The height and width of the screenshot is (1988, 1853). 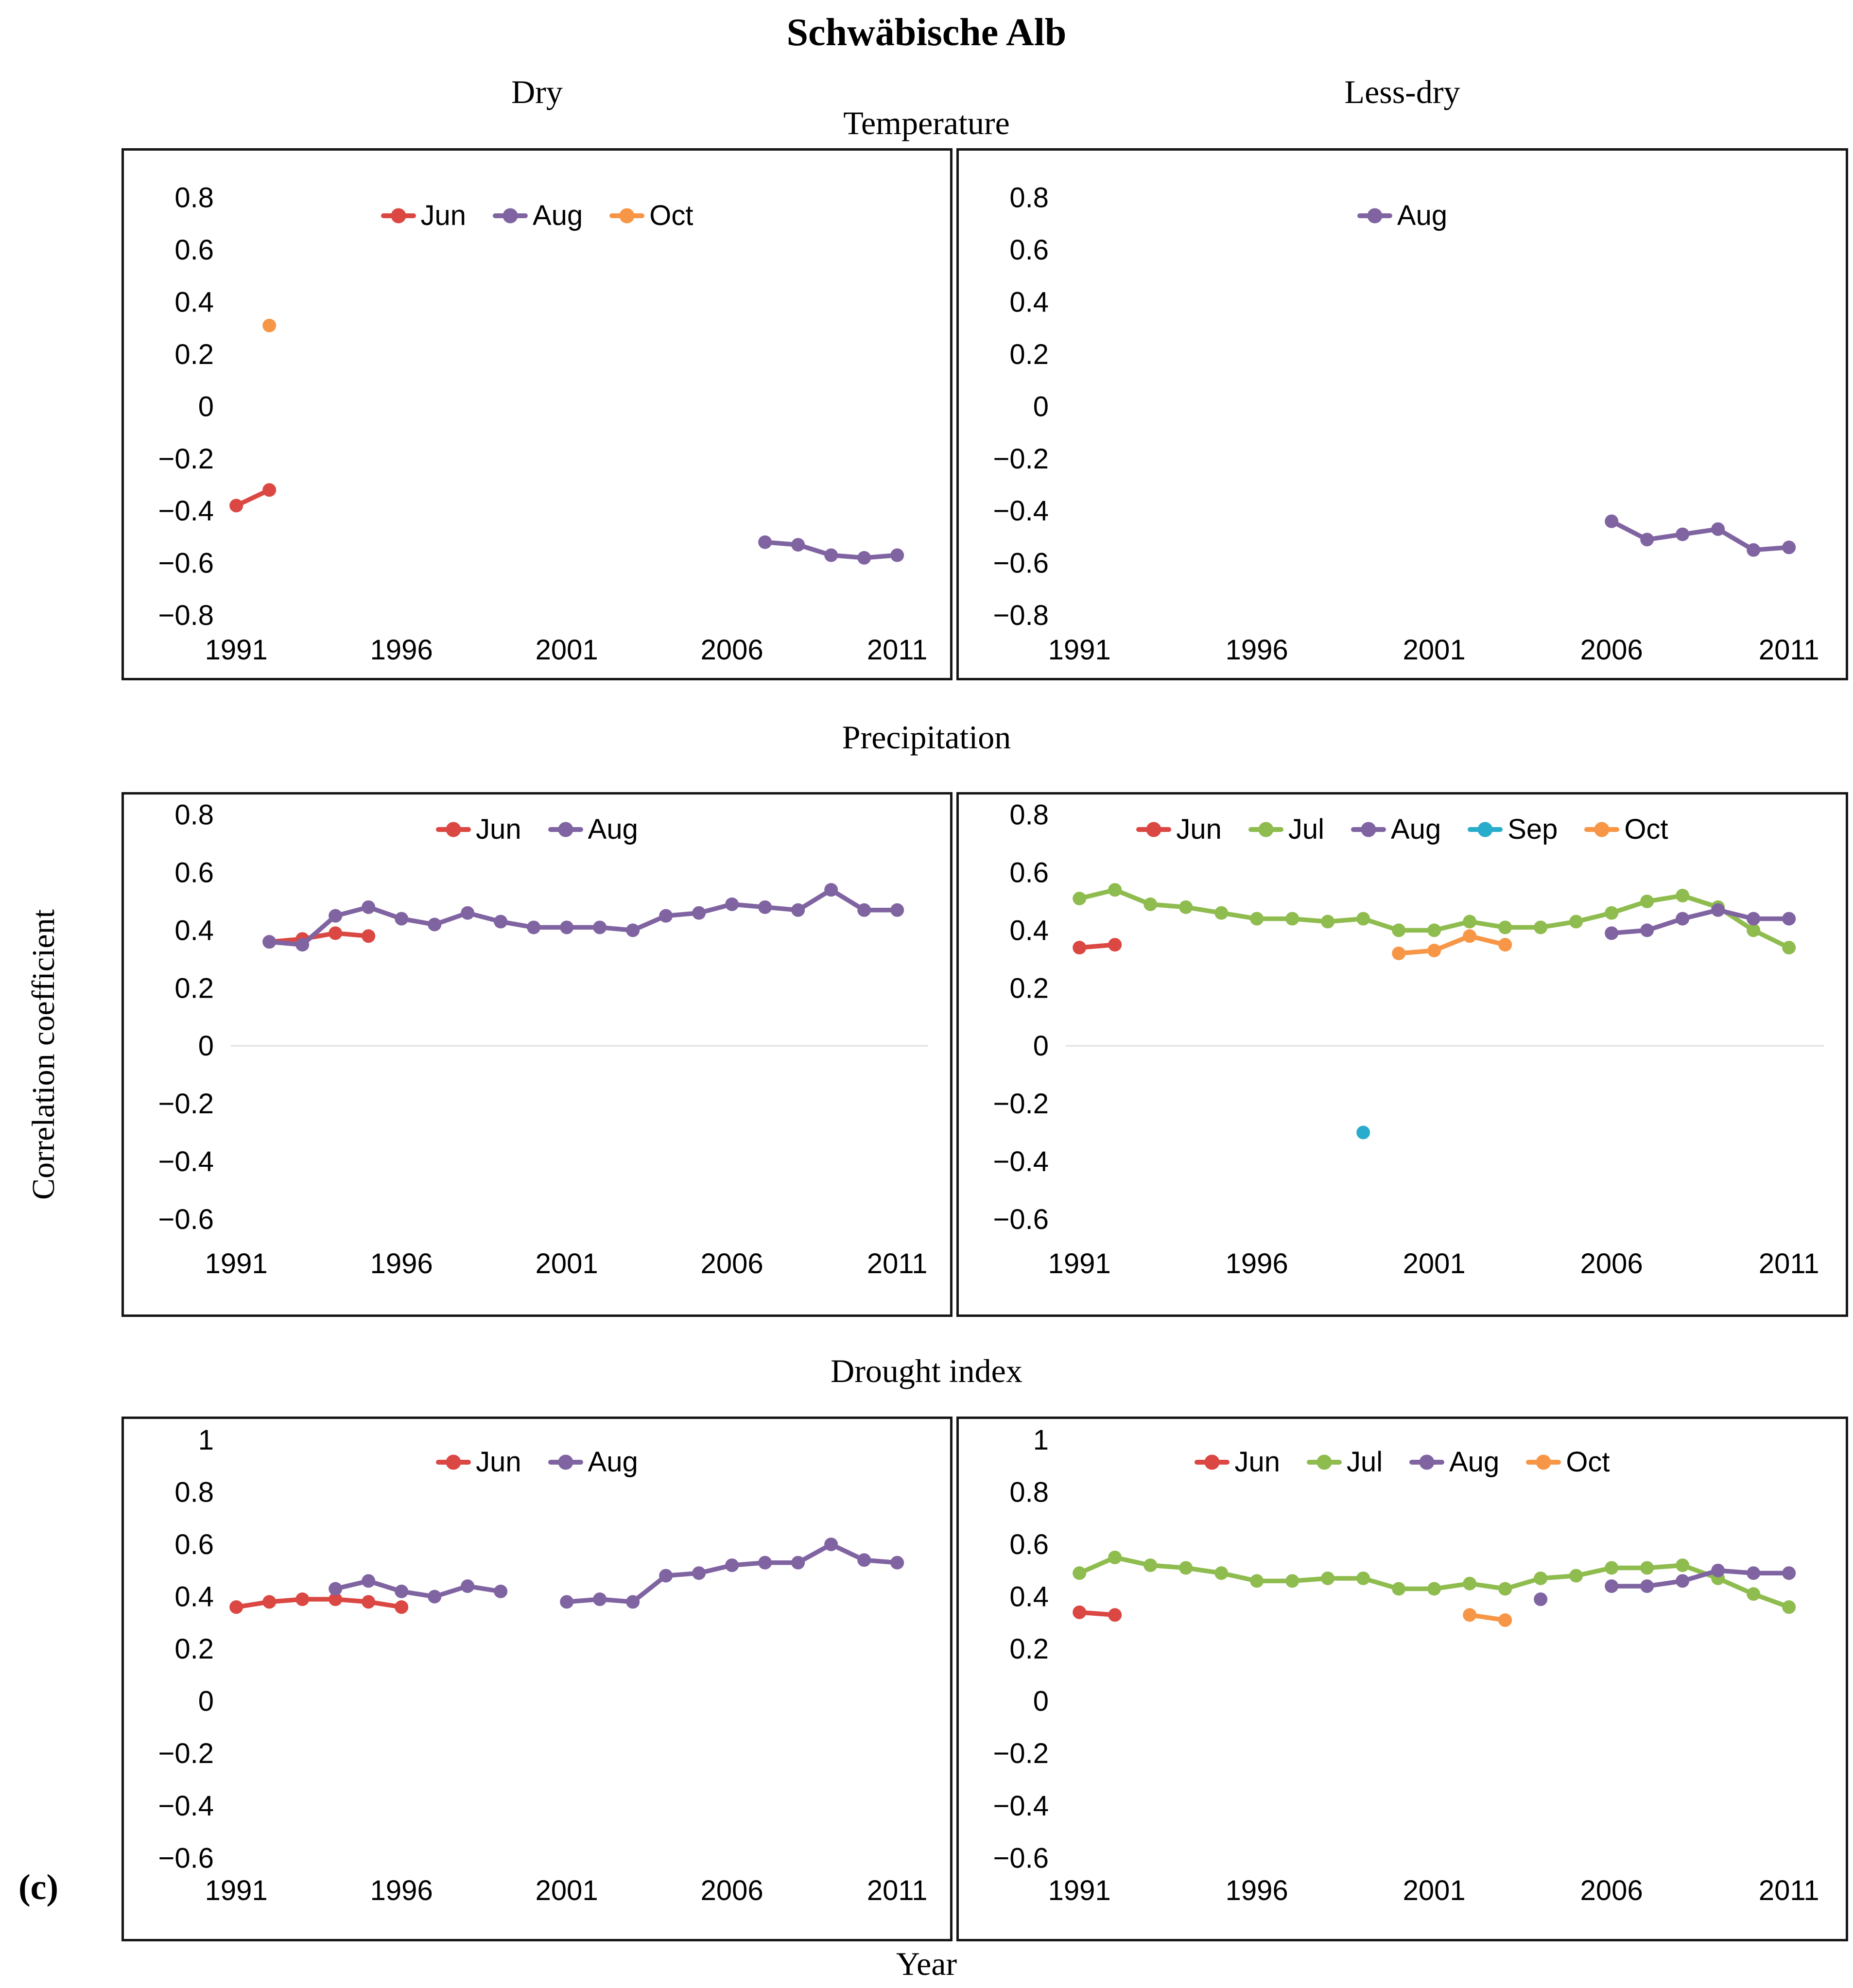 I want to click on y-axis-label: Correlation coefficient, so click(x=44, y=1054).